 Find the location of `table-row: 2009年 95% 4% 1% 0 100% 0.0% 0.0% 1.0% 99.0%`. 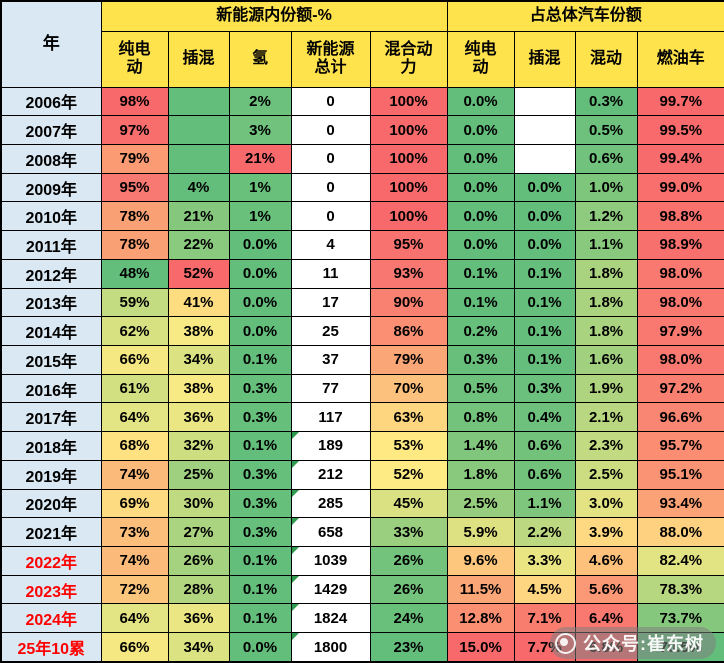

table-row: 2009年 95% 4% 1% 0 100% 0.0% 0.0% 1.0% 99.0% is located at coordinates (362, 187).